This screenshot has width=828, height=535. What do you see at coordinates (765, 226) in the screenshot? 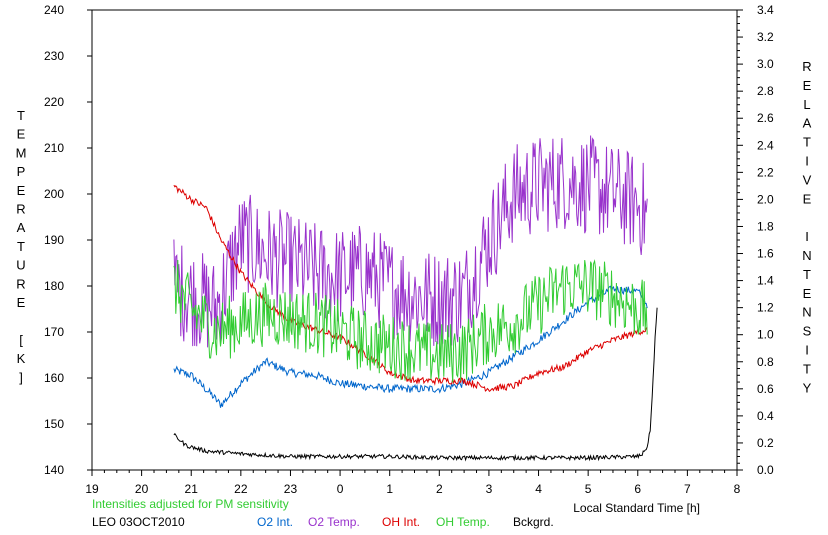
I see `right-tick-label: 1.8` at bounding box center [765, 226].